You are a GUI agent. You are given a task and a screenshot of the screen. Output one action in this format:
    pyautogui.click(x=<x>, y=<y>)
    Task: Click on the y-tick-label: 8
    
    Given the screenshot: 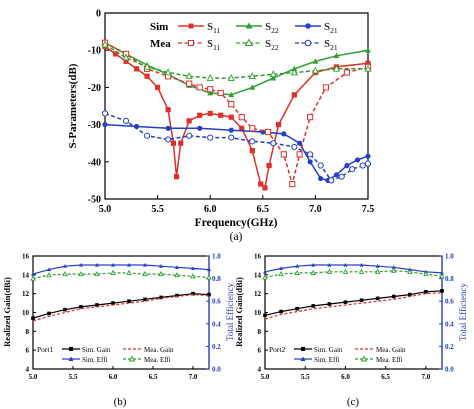 What is the action you would take?
    pyautogui.click(x=260, y=332)
    